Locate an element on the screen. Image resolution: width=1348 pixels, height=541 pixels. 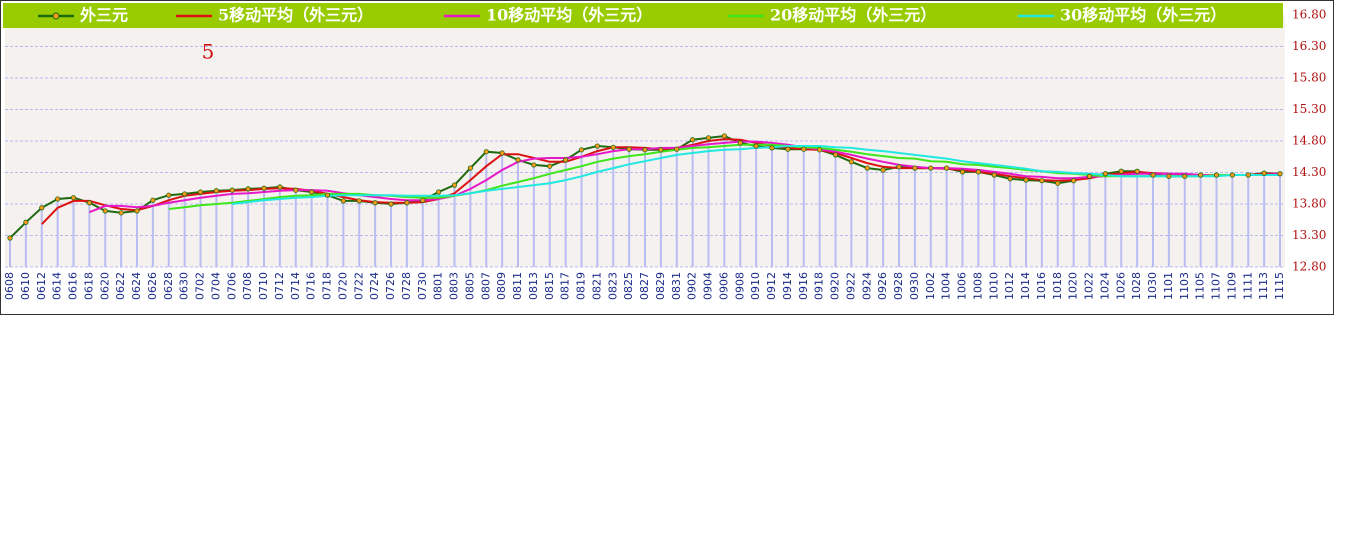
x-tick-label: 0813 is located at coordinates (533, 286).